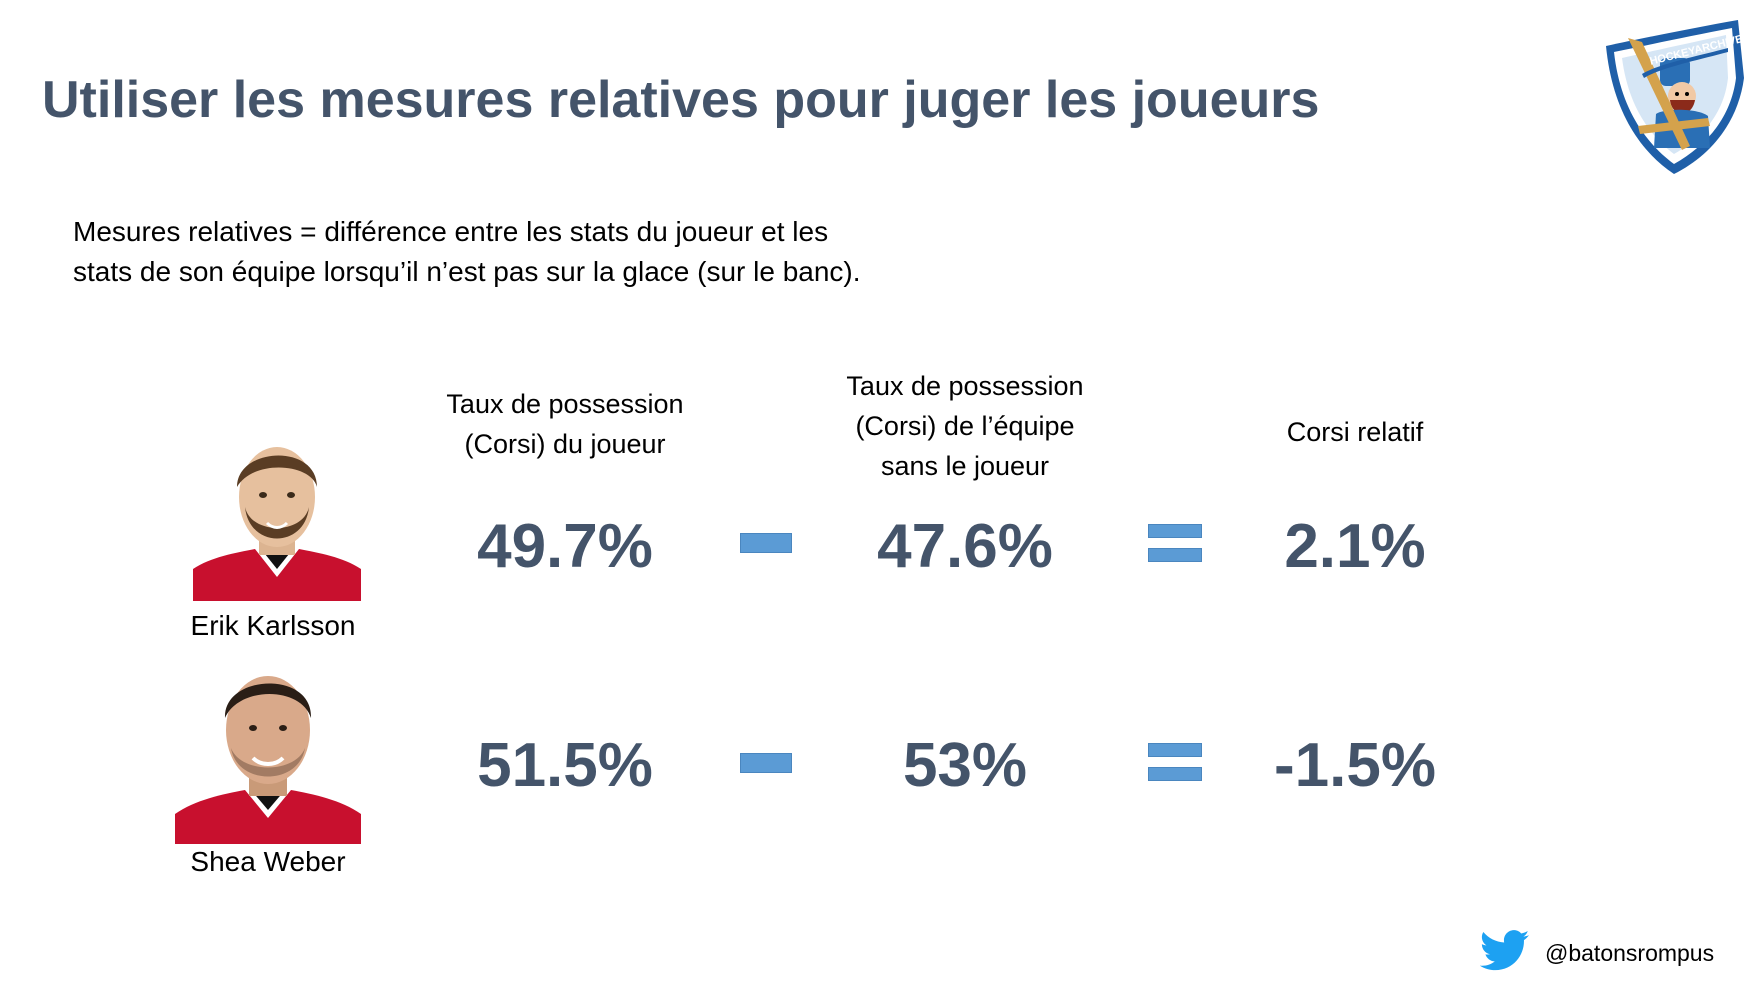  I want to click on value-player-corsi-weber: 51.5%, so click(565, 765).